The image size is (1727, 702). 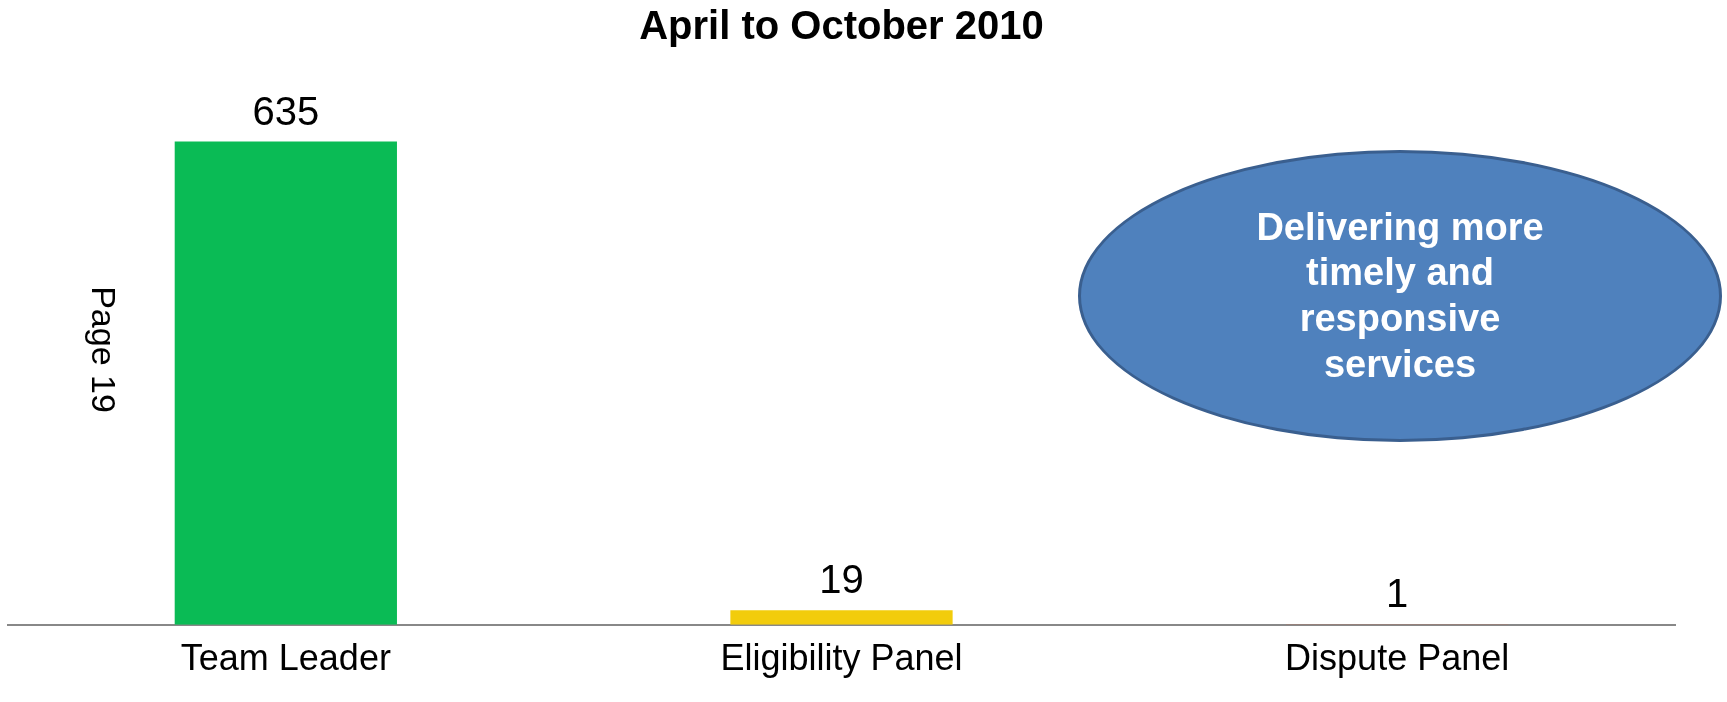 What do you see at coordinates (1397, 658) in the screenshot?
I see `x-tick-label: Dispute Panel` at bounding box center [1397, 658].